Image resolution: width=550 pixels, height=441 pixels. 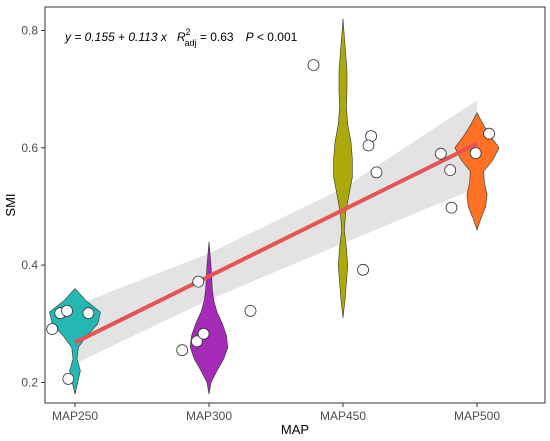 I want to click on y-axis-title: SMI, so click(x=10, y=204).